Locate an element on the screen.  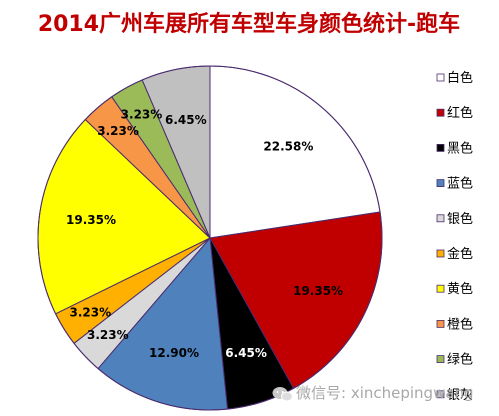
legend-item-8: 绿色 is located at coordinates (454, 360).